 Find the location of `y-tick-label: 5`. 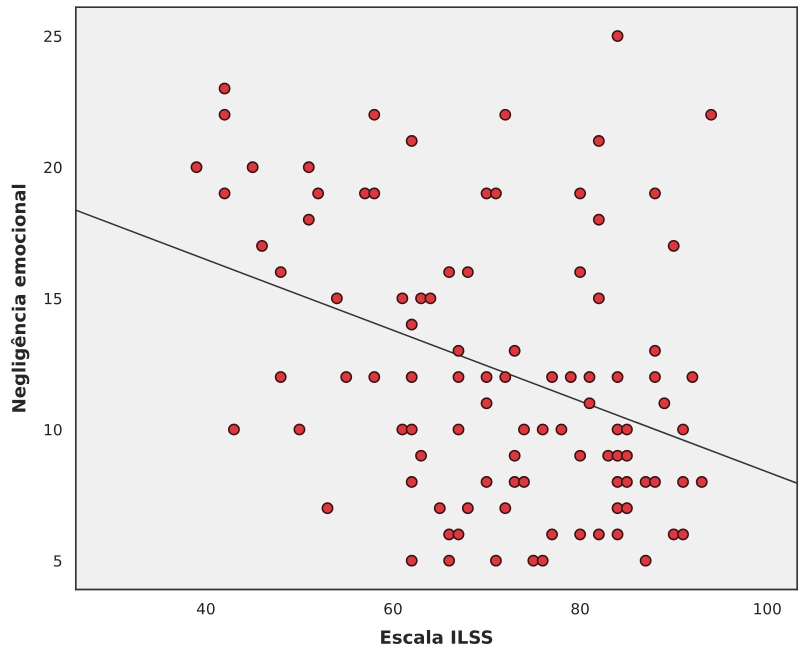

y-tick-label: 5 is located at coordinates (58, 561).